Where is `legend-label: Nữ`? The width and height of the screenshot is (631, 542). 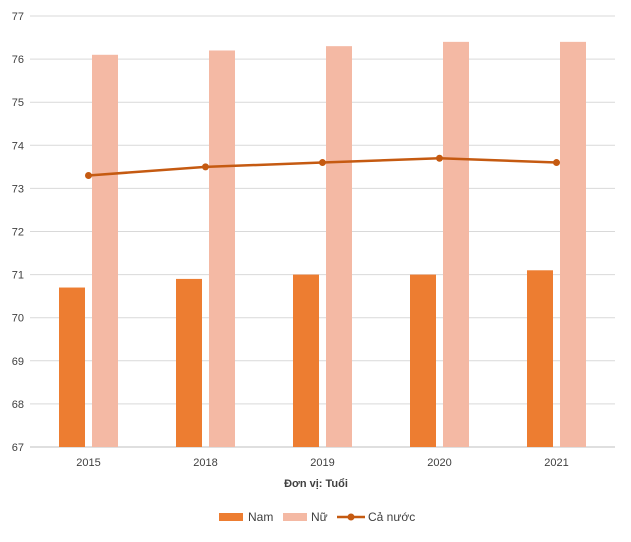
legend-label: Nữ is located at coordinates (319, 517).